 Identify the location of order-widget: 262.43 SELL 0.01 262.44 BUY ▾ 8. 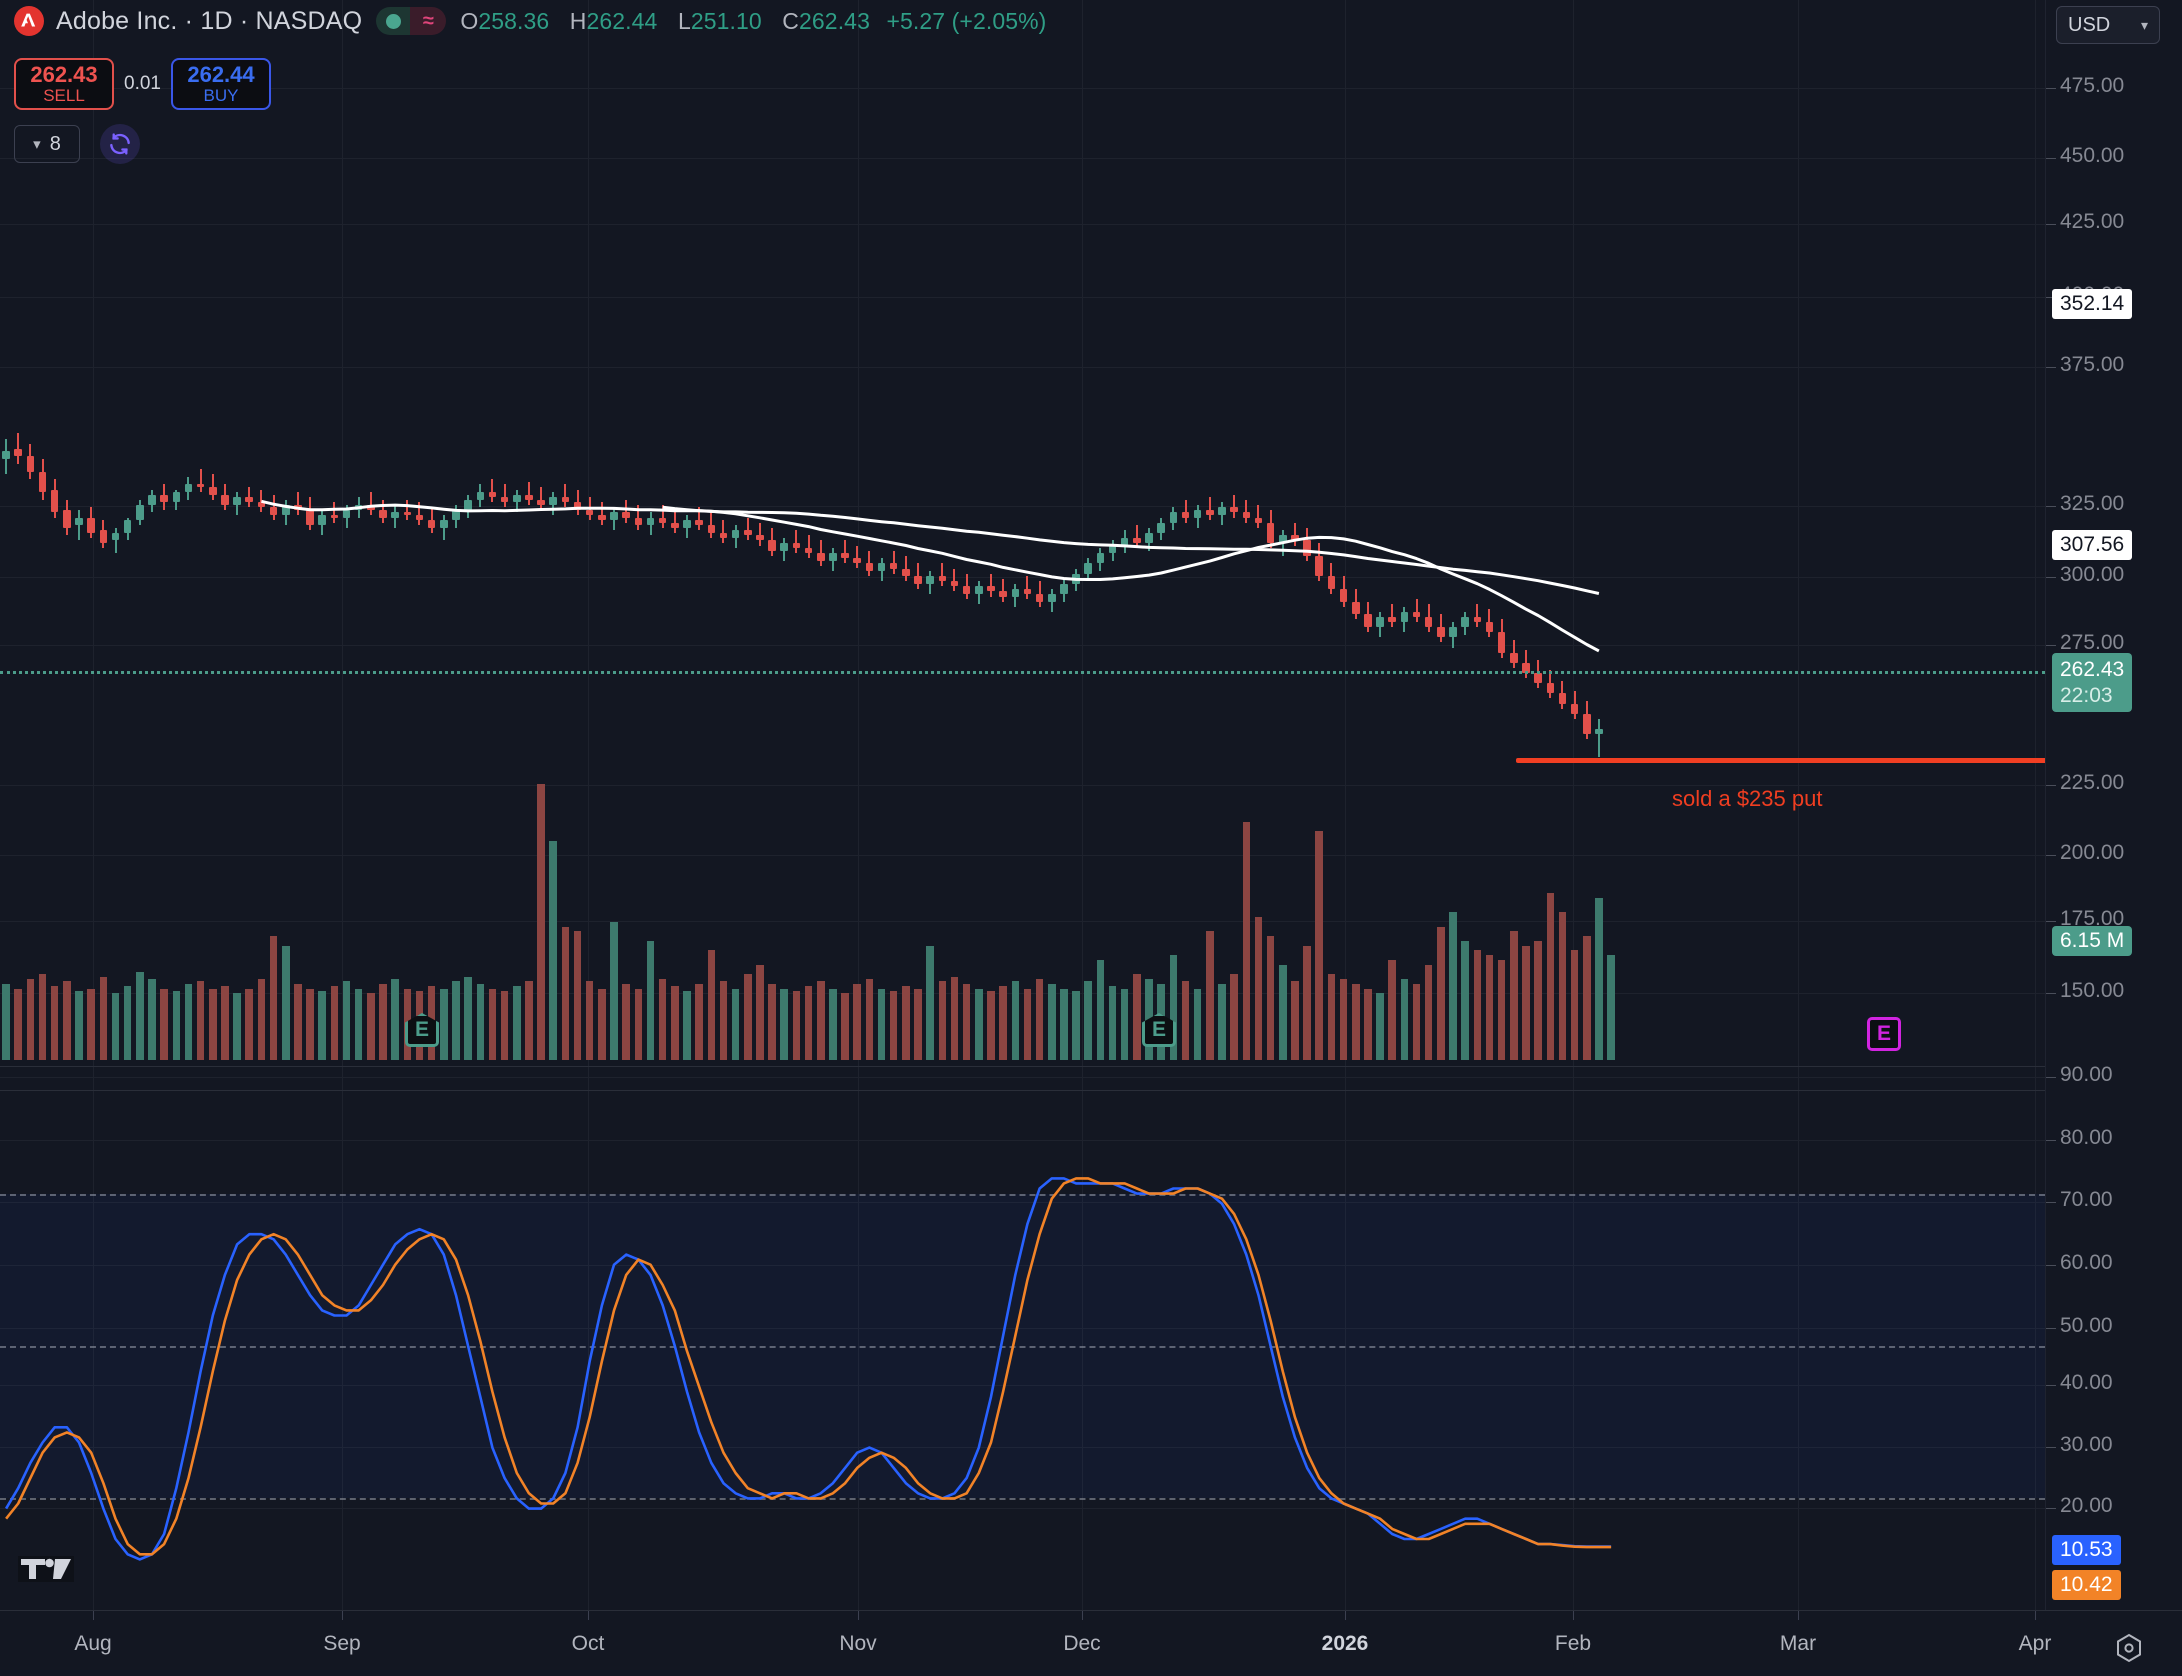
(142, 111).